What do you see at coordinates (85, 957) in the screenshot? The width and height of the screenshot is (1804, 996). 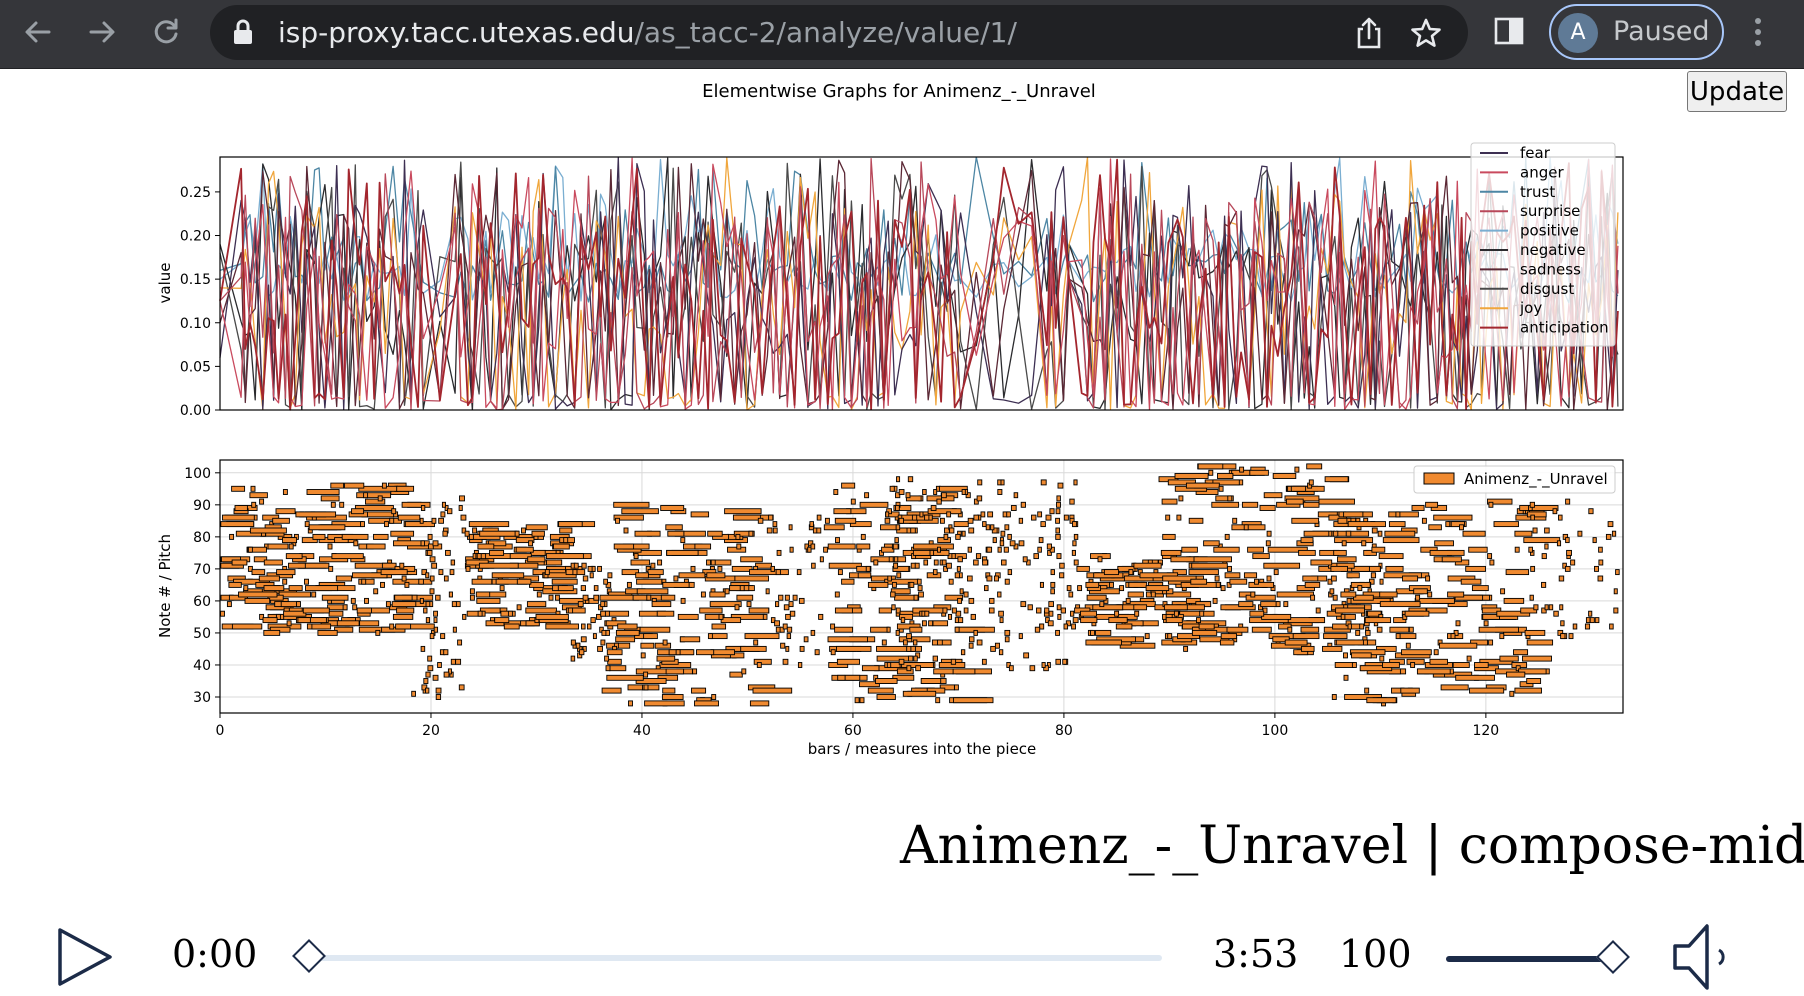 I see `play-button` at bounding box center [85, 957].